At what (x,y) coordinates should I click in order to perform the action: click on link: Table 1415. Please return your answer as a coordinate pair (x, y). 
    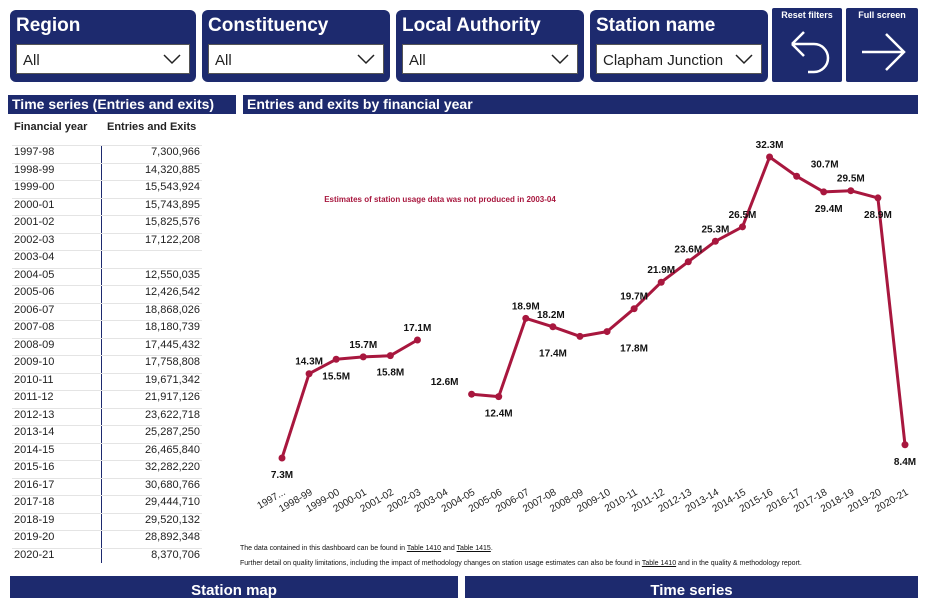
    Looking at the image, I should click on (473, 548).